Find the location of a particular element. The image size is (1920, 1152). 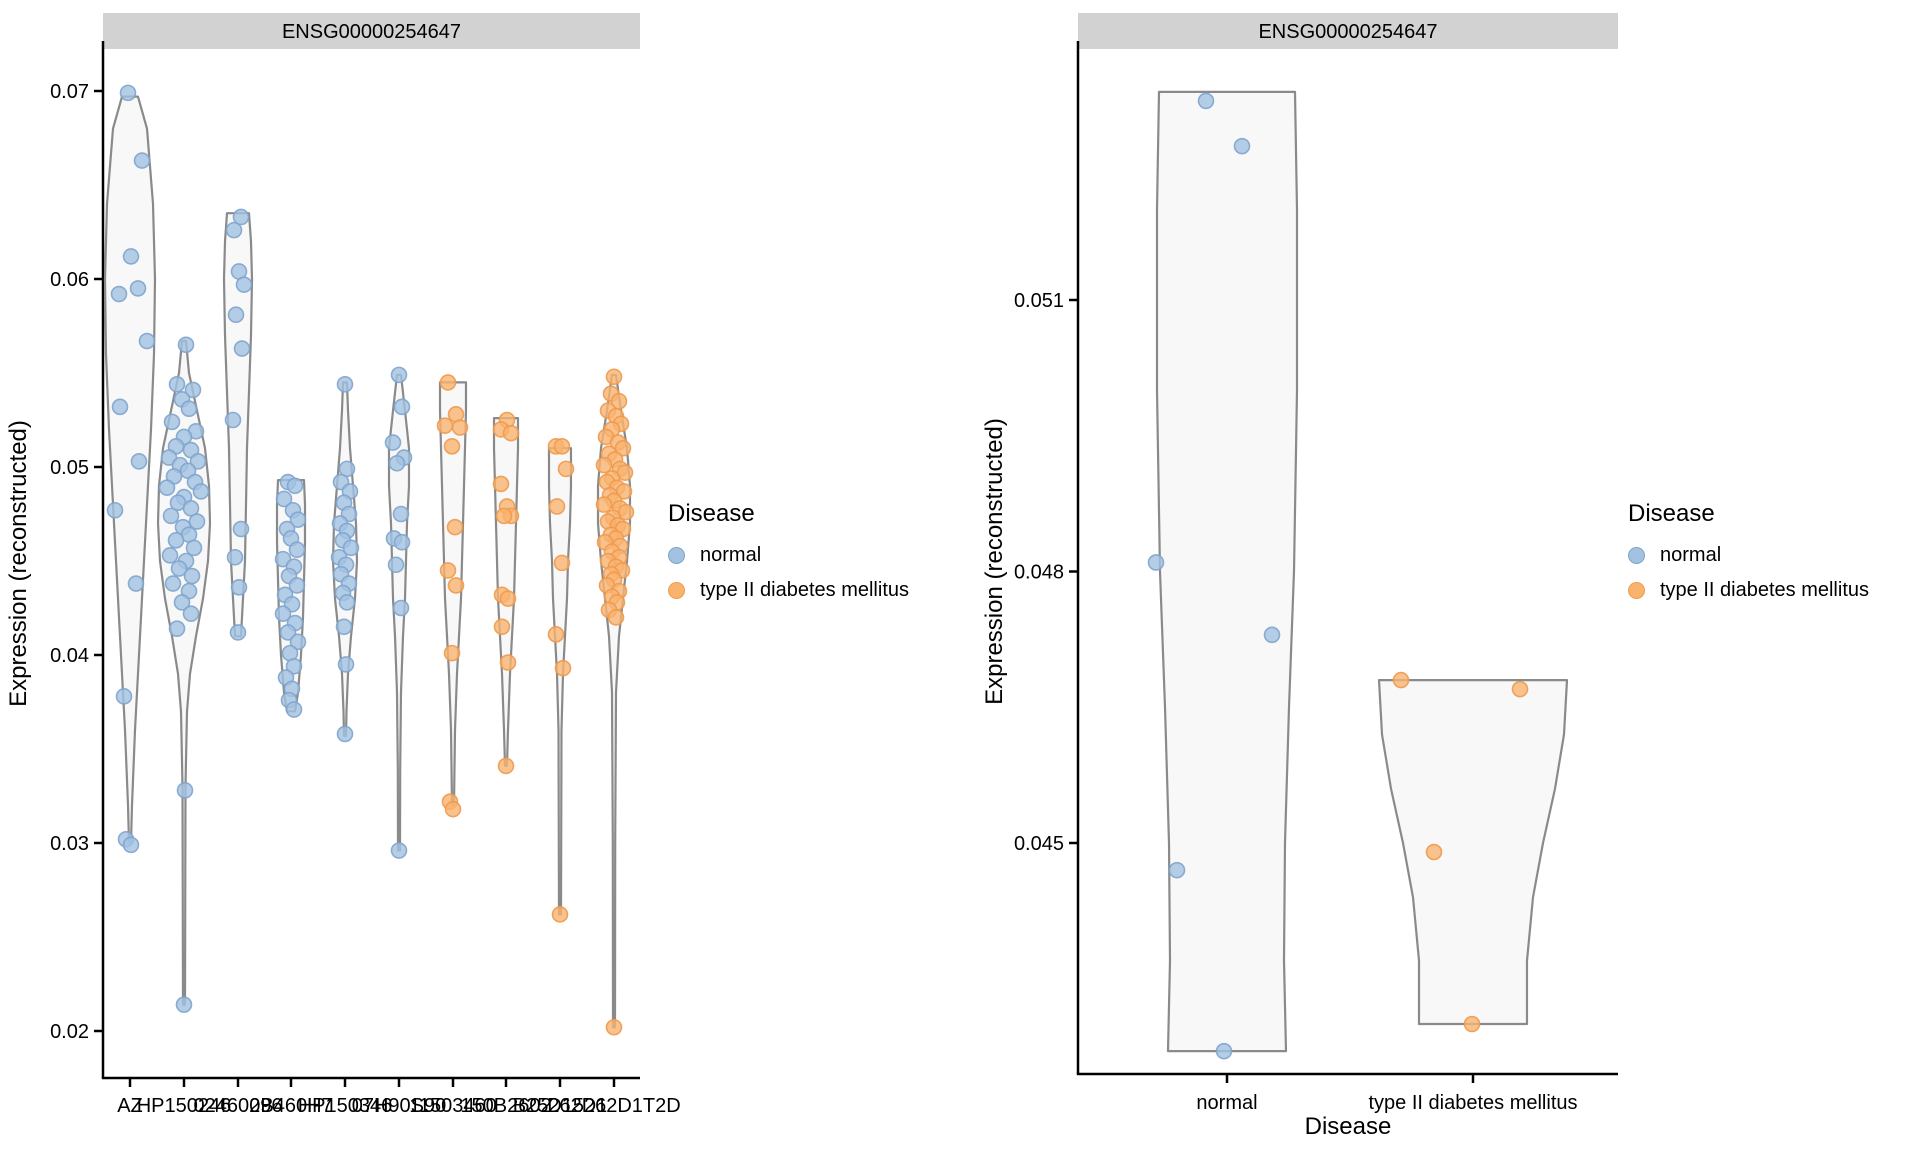

y-tick-label: 0.048 is located at coordinates (1039, 573).